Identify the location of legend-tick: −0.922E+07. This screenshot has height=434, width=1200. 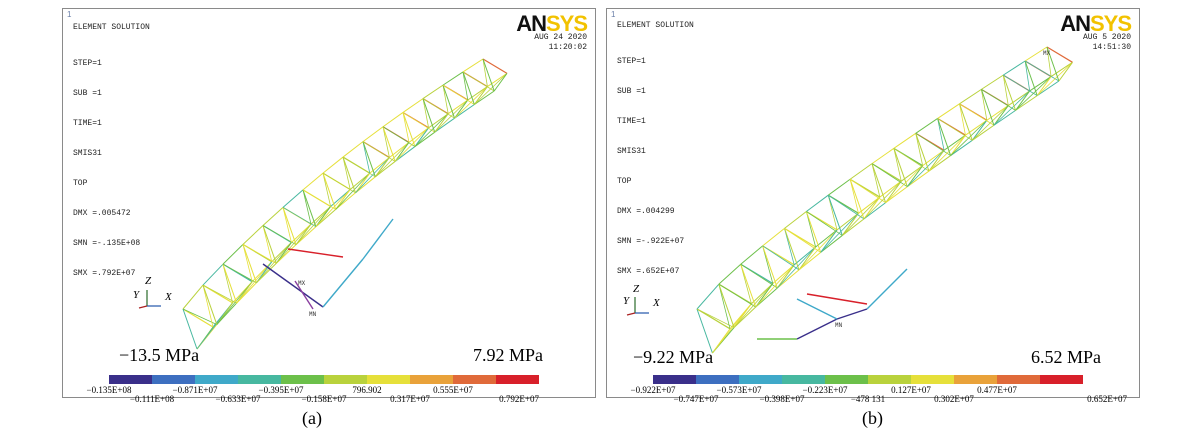
(653, 390).